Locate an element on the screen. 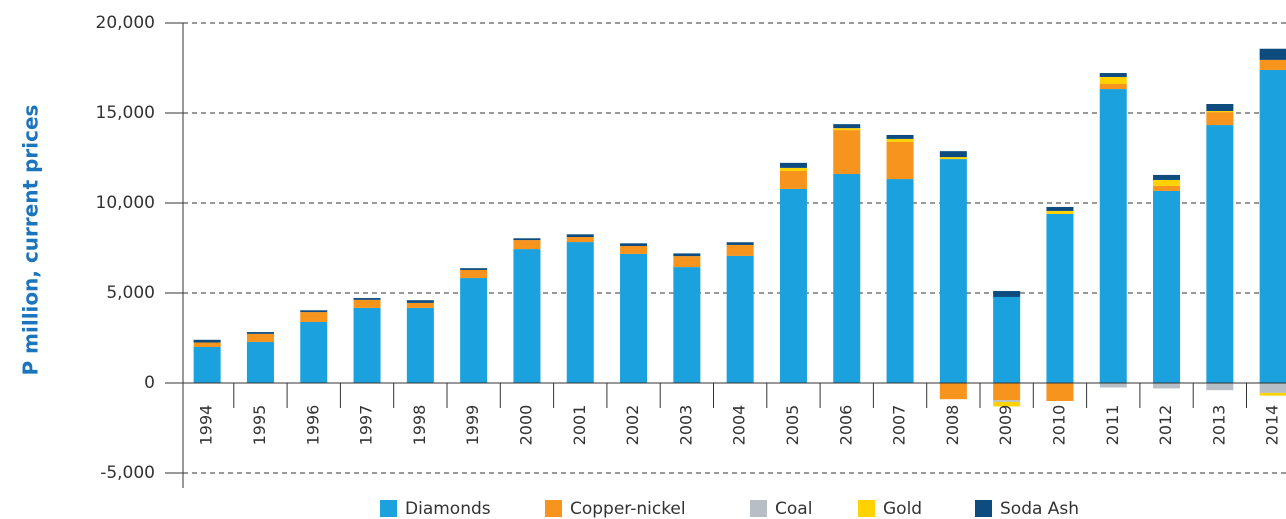 This screenshot has width=1286, height=519. x-tick-label: 2006 is located at coordinates (845, 425).